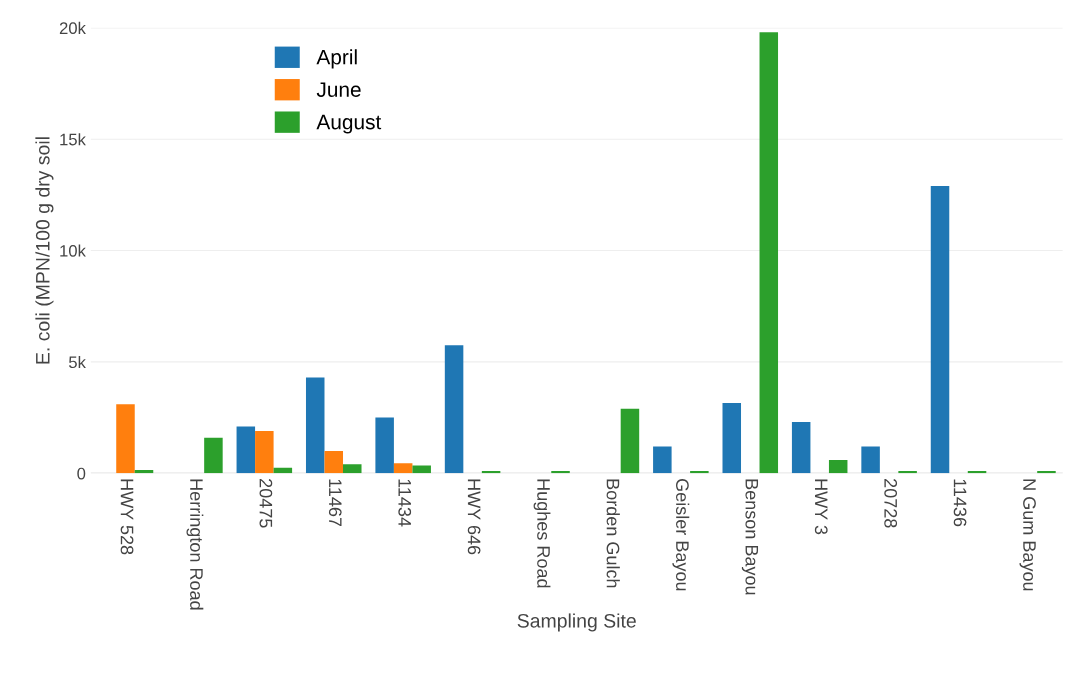 The height and width of the screenshot is (696, 1068). I want to click on x-tick-label: 11436, so click(960, 503).